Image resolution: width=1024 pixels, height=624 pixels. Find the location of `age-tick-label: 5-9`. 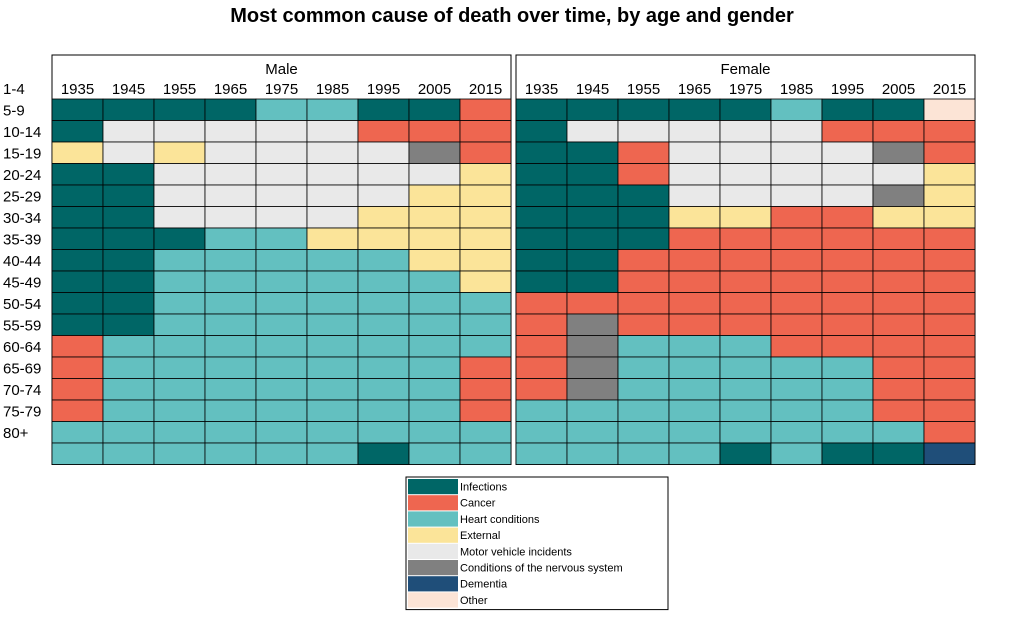

age-tick-label: 5-9 is located at coordinates (14, 111).